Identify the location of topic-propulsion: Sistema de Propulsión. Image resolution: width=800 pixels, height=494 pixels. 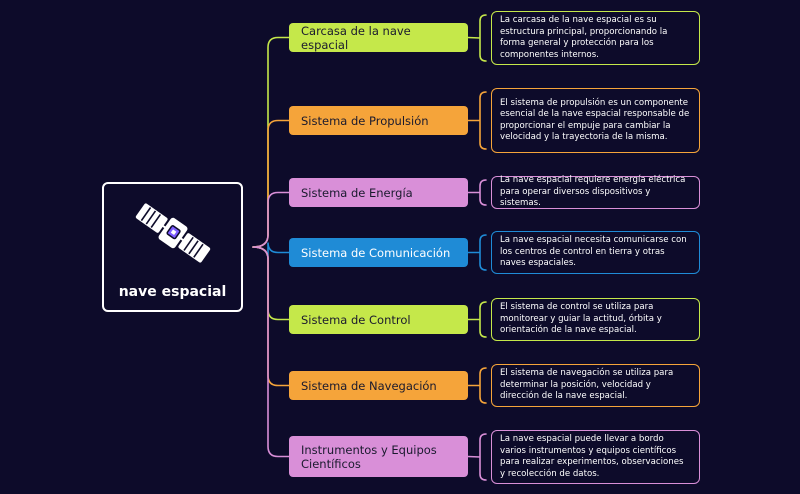
(378, 120).